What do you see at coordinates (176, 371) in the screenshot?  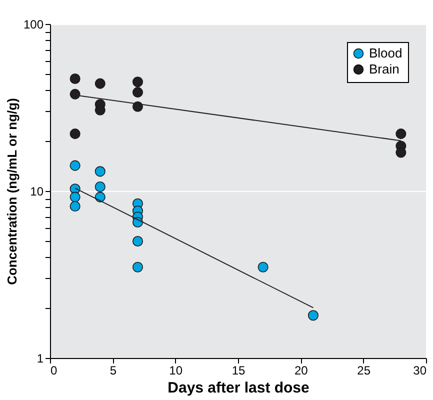 I see `x-tick-label: 10` at bounding box center [176, 371].